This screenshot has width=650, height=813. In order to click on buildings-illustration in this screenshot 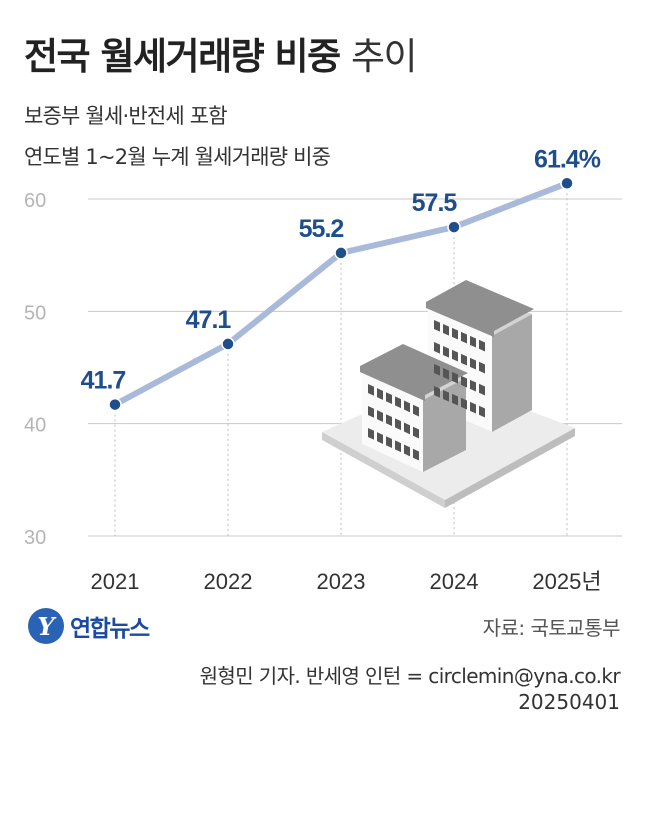, I will do `click(448, 394)`.